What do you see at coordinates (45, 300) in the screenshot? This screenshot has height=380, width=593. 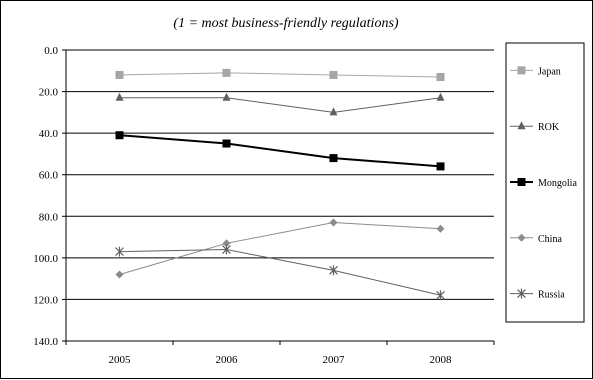 I see `y-tick-label: 120.0` at bounding box center [45, 300].